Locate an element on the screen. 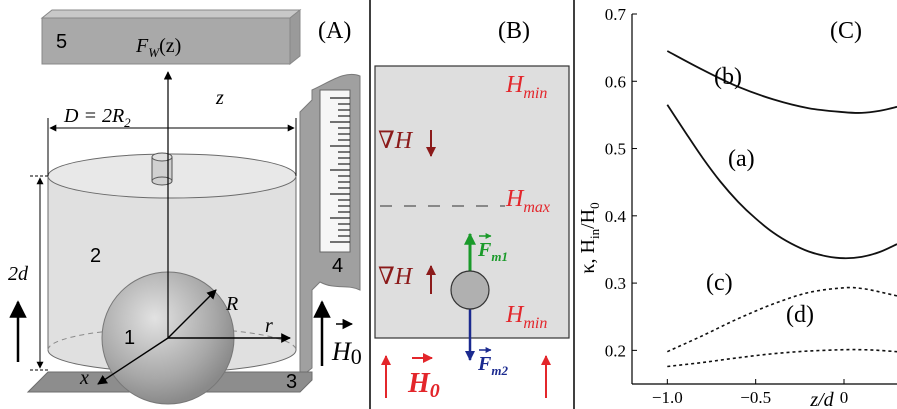  sensor-number: 5 is located at coordinates (61, 42).